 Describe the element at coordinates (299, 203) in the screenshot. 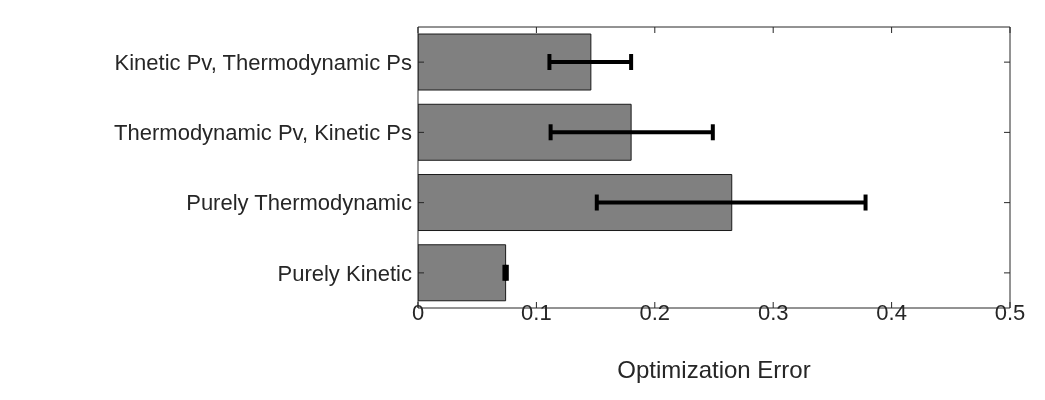

I see `y-tick-label: Purely Thermodynamic` at that location.